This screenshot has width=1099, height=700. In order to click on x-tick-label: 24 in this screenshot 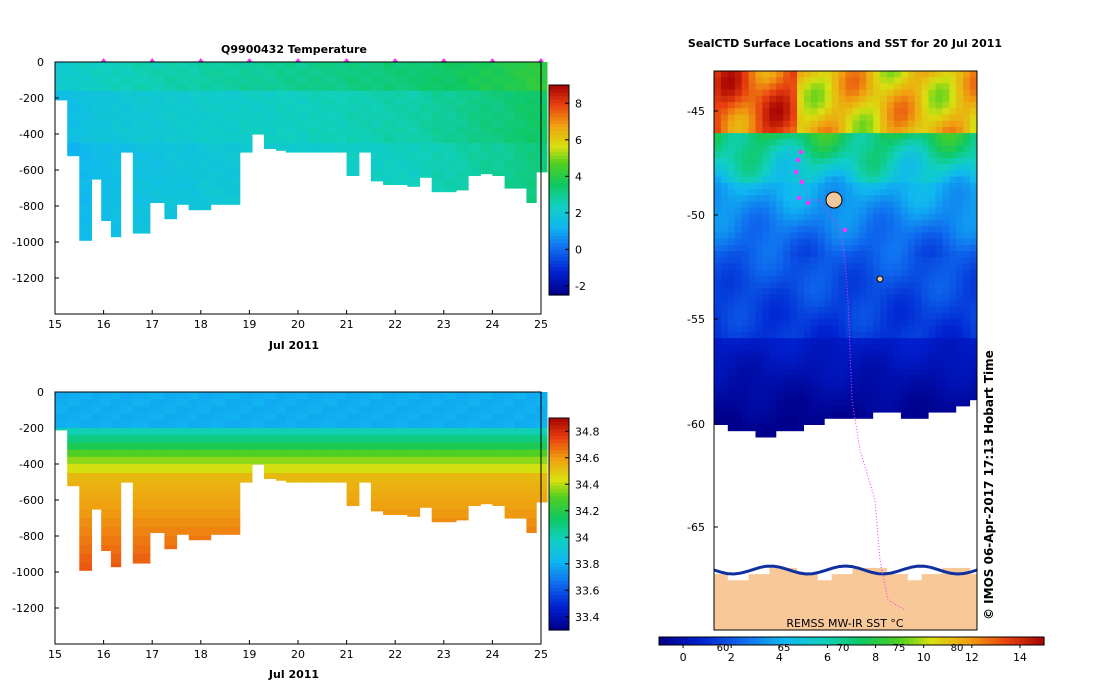, I will do `click(492, 324)`.